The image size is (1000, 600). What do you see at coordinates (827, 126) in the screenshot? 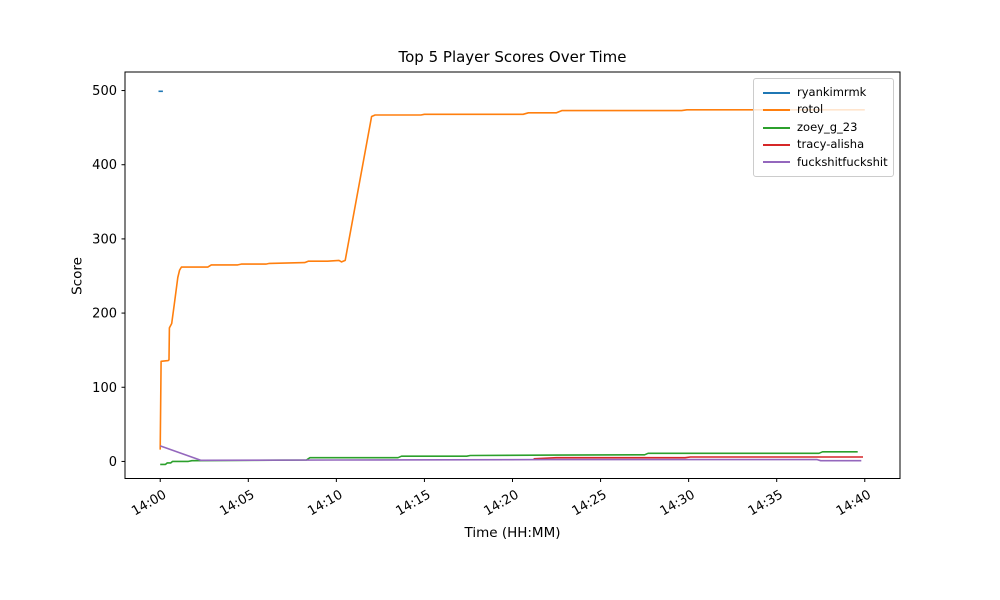
I see `legend-label: zoey_g_23` at bounding box center [827, 126].